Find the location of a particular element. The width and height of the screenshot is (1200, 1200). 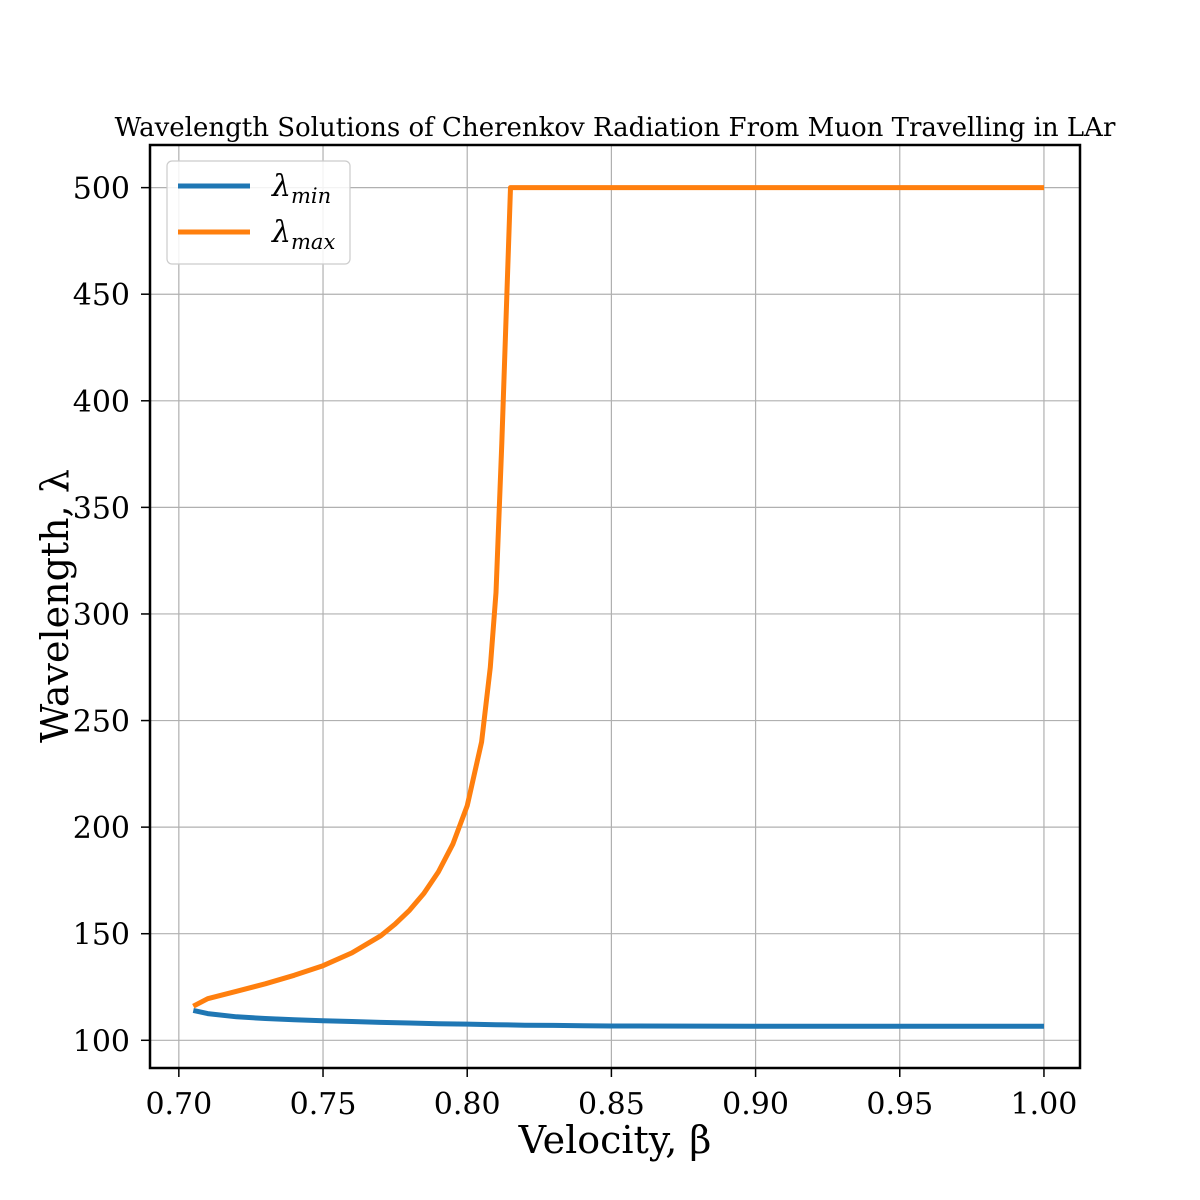

y-tick-label: 400 is located at coordinates (101, 402).